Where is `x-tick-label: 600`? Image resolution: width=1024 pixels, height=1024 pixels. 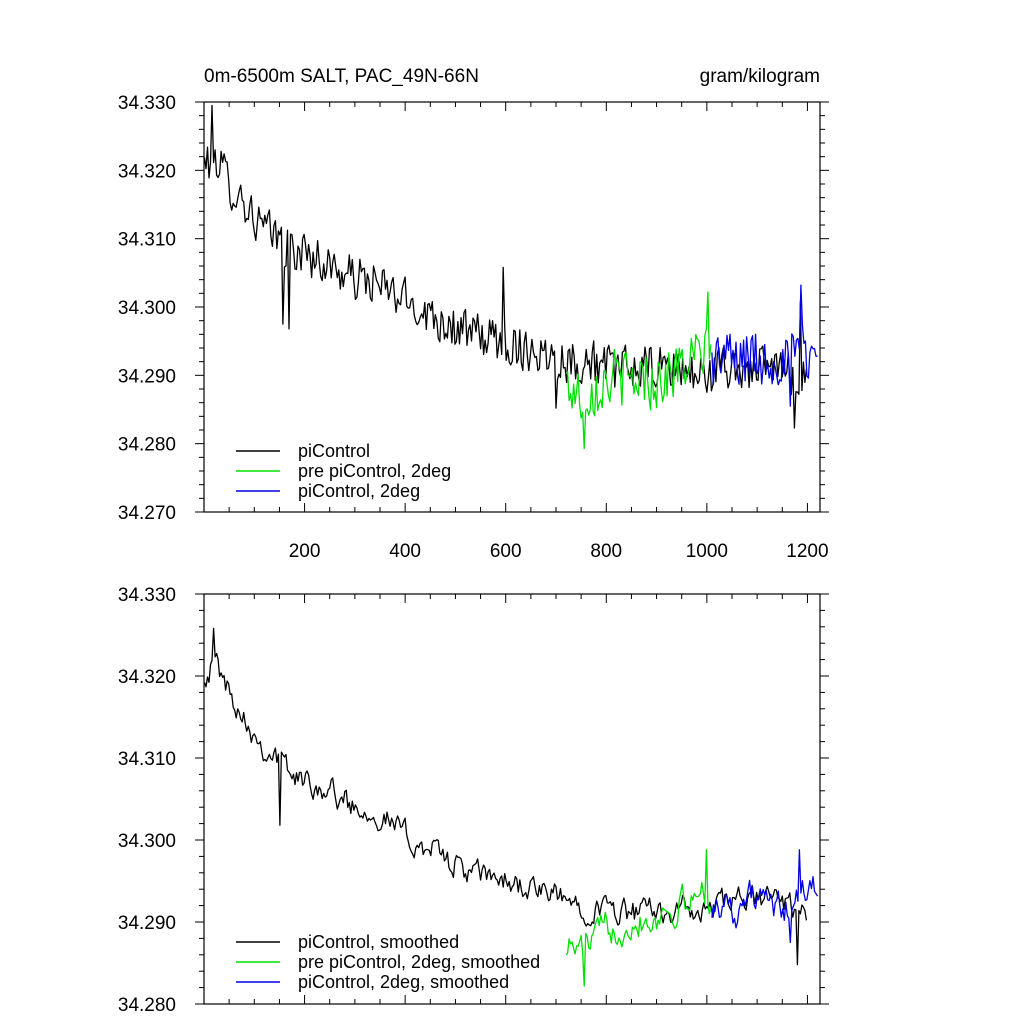
x-tick-label: 600 is located at coordinates (506, 551).